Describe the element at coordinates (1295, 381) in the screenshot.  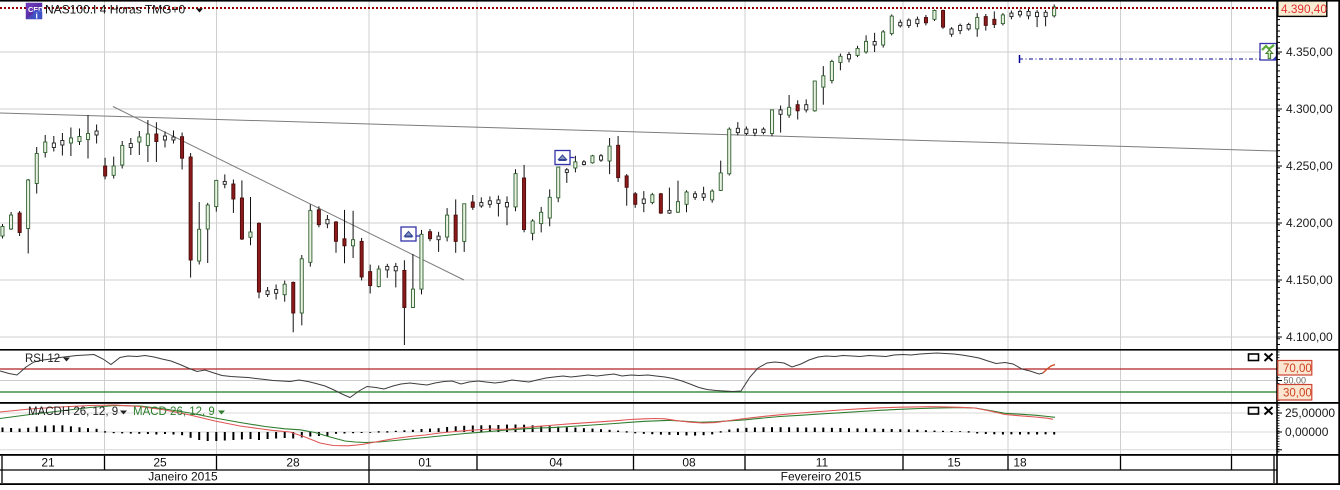
I see `svg-text: 50,00` at that location.